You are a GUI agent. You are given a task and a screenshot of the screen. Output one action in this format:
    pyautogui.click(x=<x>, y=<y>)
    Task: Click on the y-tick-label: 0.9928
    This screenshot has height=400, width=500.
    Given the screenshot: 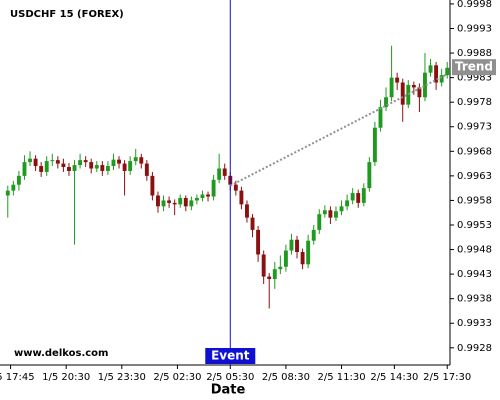 What is the action you would take?
    pyautogui.click(x=474, y=348)
    